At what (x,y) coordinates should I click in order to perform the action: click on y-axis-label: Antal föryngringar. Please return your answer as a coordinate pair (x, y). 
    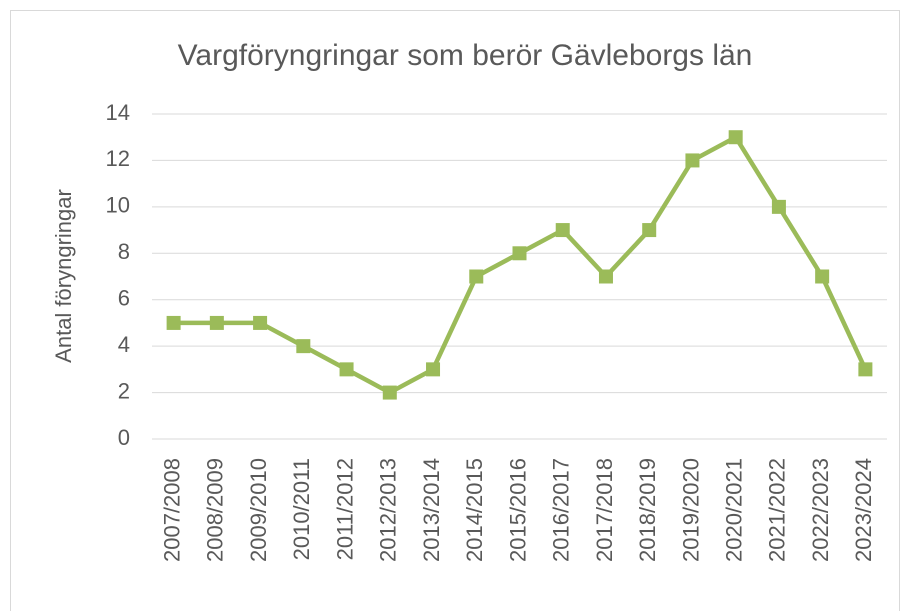
    Looking at the image, I should click on (63, 276).